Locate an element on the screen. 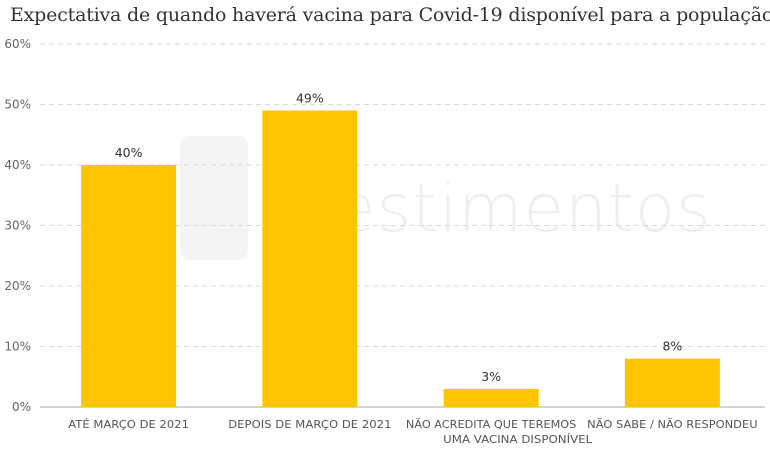  x-tick-label: NÃO ACREDITA QUE TEREMOS is located at coordinates (491, 424).